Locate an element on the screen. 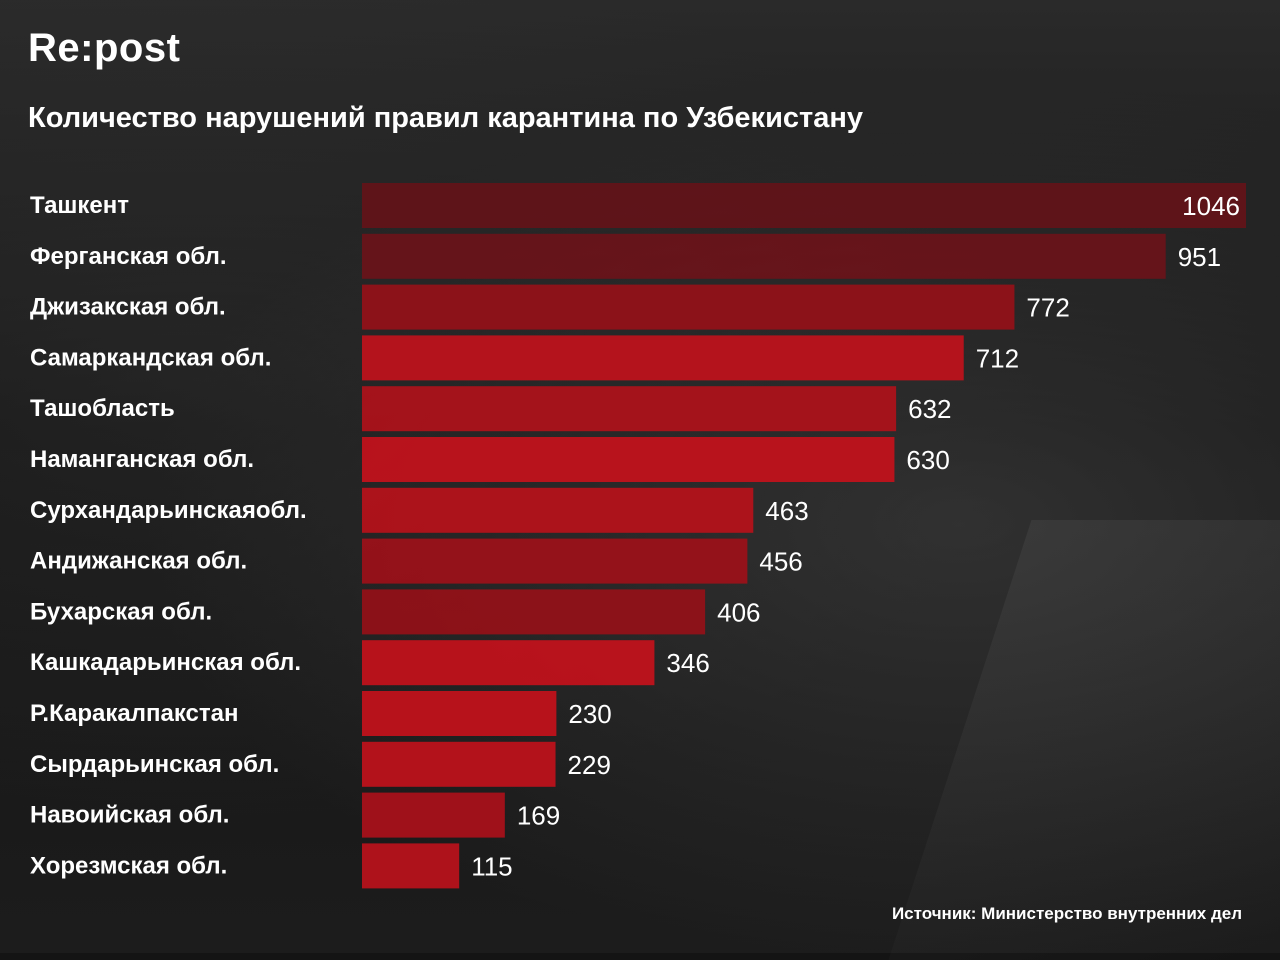 Image resolution: width=1280 pixels, height=960 pixels. value-label: 456 is located at coordinates (780, 562).